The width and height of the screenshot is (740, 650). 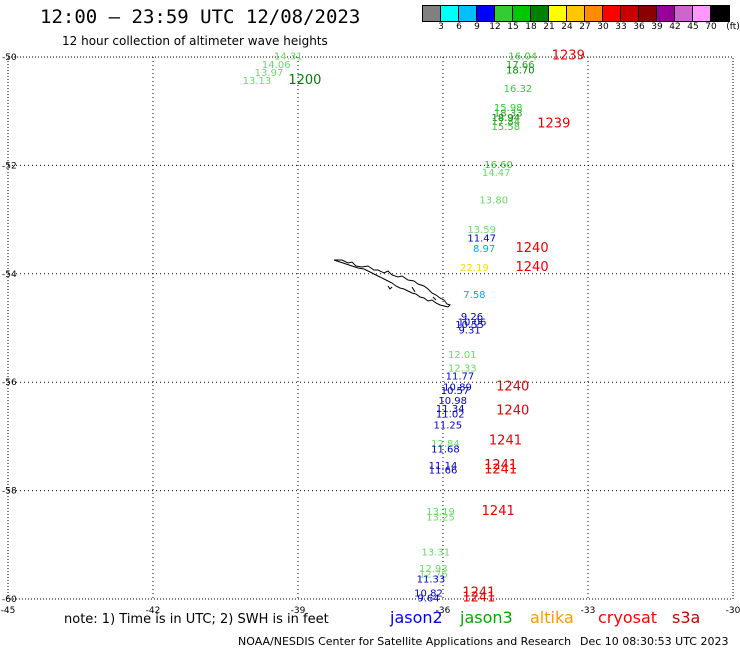 I want to click on wave-height-value: 10.82, so click(x=428, y=593).